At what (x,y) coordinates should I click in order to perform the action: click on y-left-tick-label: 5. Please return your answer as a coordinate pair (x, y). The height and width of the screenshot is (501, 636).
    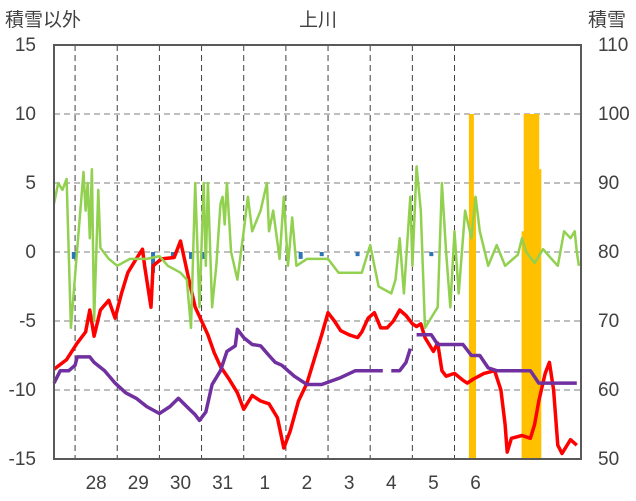
    Looking at the image, I should click on (30, 183).